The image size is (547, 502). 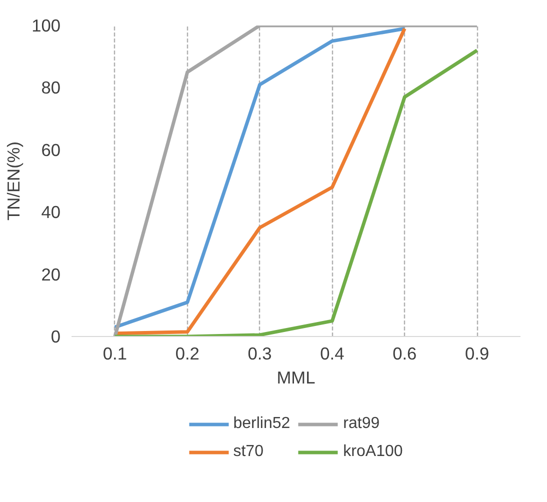 I want to click on legend-label: st70, so click(x=248, y=451).